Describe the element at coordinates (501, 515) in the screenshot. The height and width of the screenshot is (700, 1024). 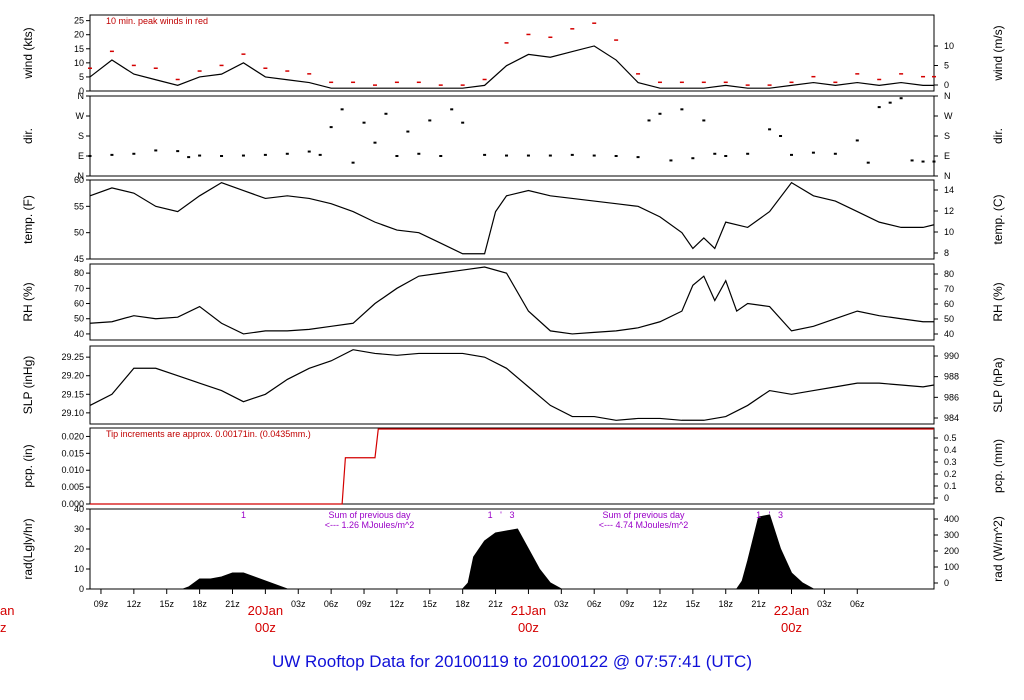
I see `radiation-annotation: '` at that location.